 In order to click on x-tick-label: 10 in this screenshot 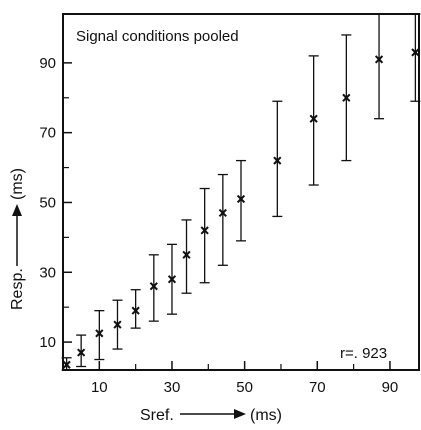, I will do `click(99, 387)`.